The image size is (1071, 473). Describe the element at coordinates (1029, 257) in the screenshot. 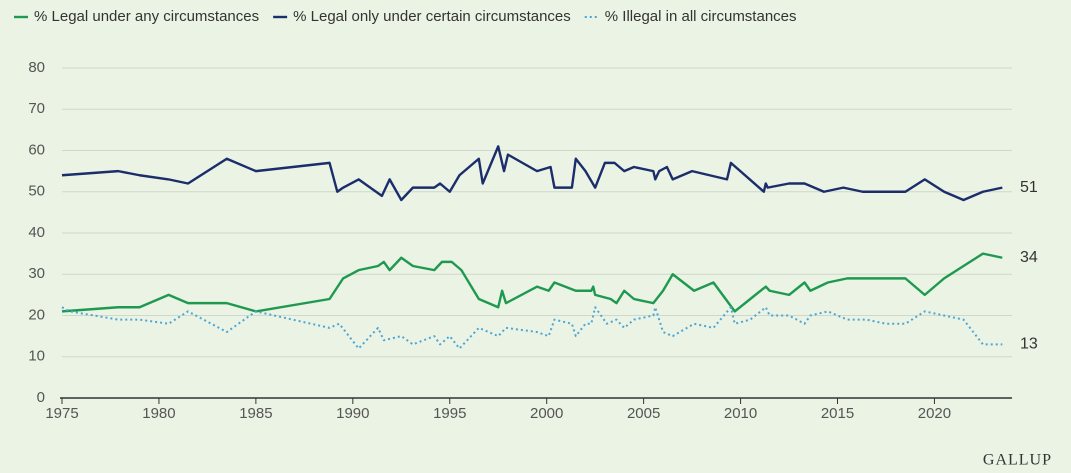

I see `end-label: 34` at that location.